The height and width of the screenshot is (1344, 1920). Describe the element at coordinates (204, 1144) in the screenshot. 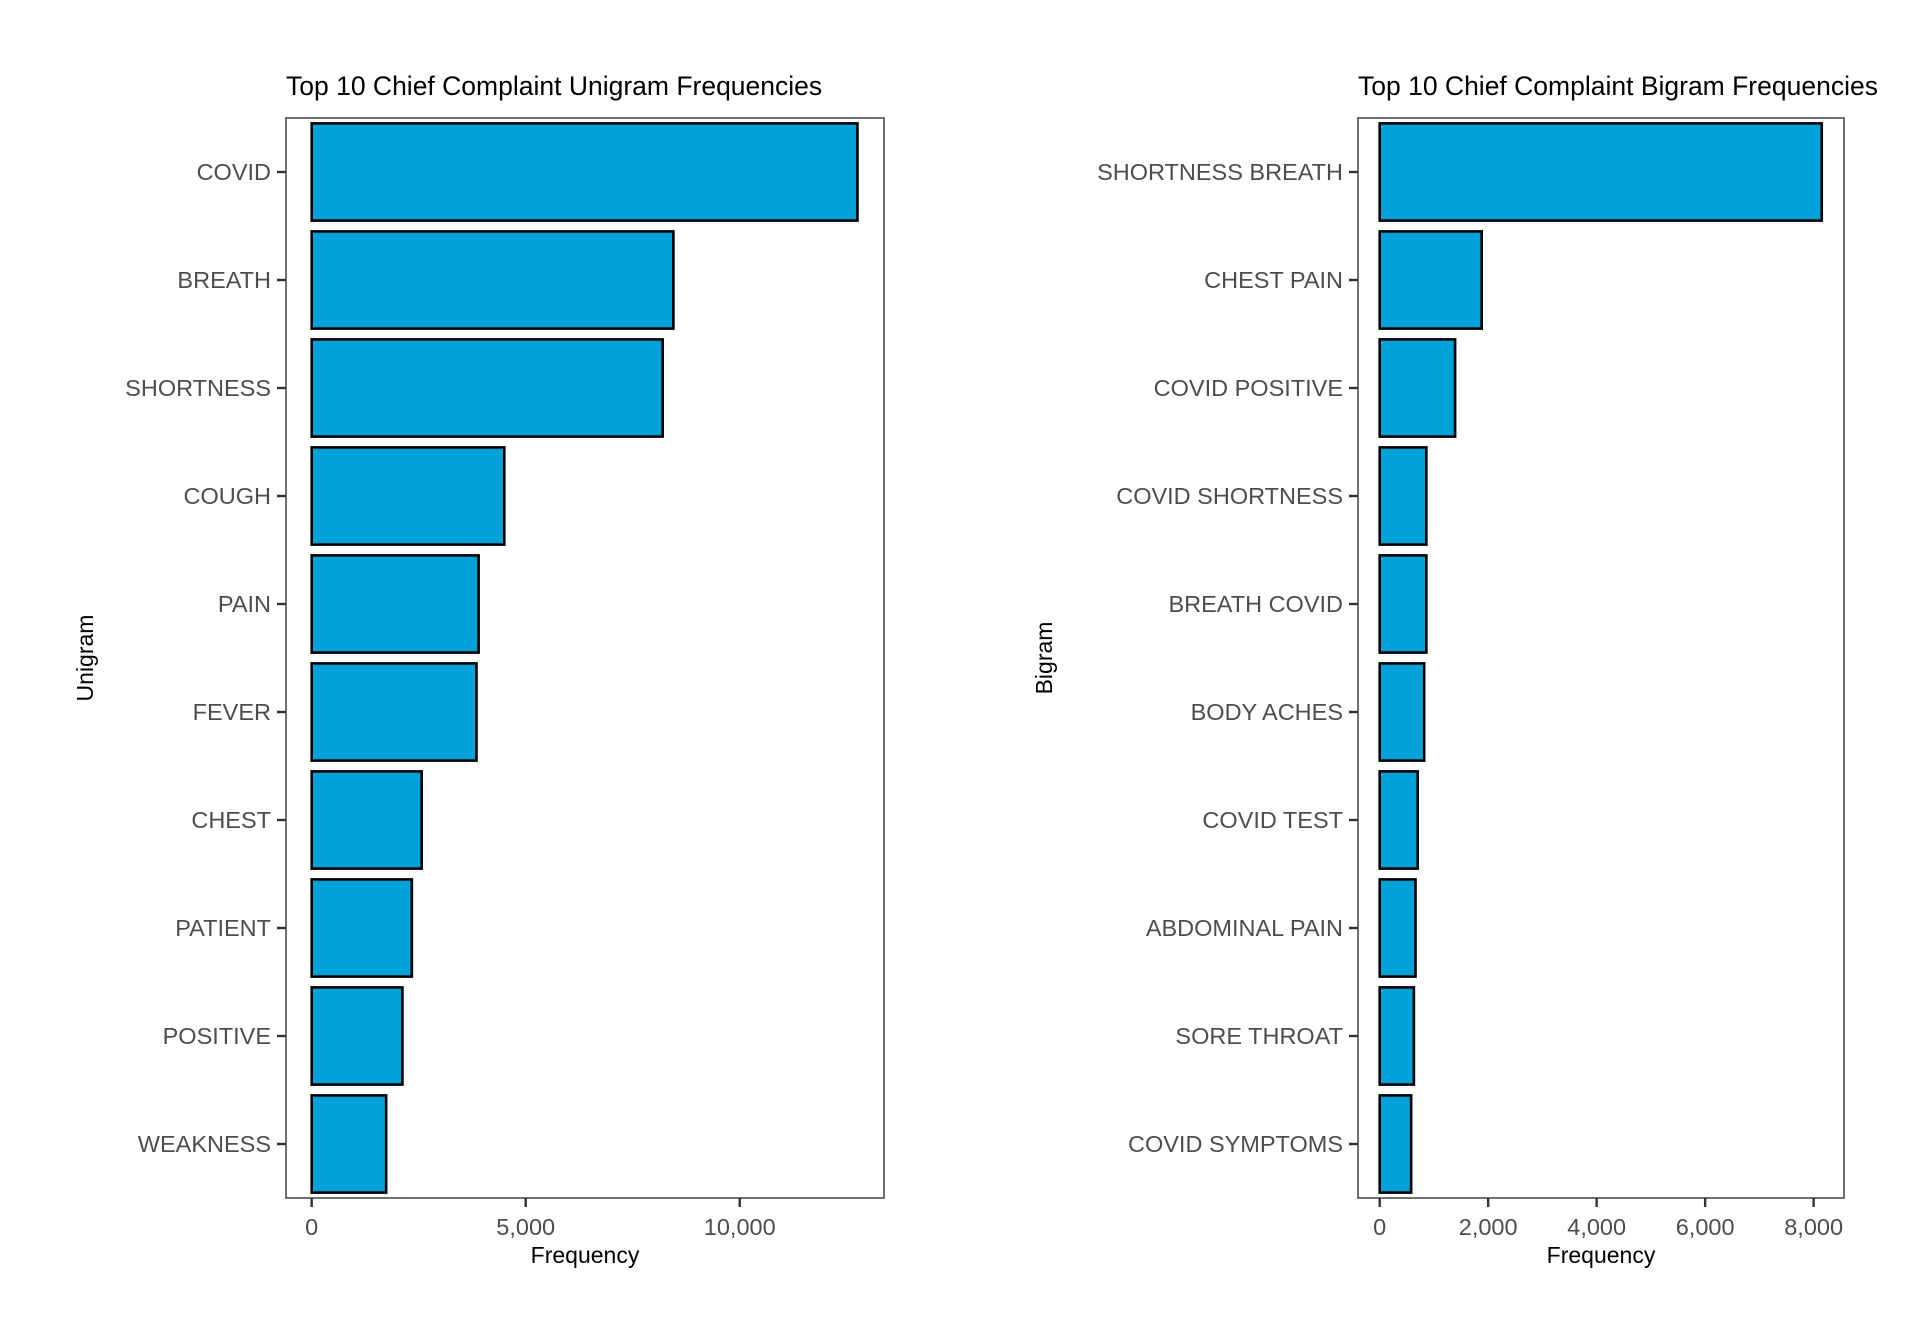

I see `unigram-y-tick-label: WEAKNESS` at that location.